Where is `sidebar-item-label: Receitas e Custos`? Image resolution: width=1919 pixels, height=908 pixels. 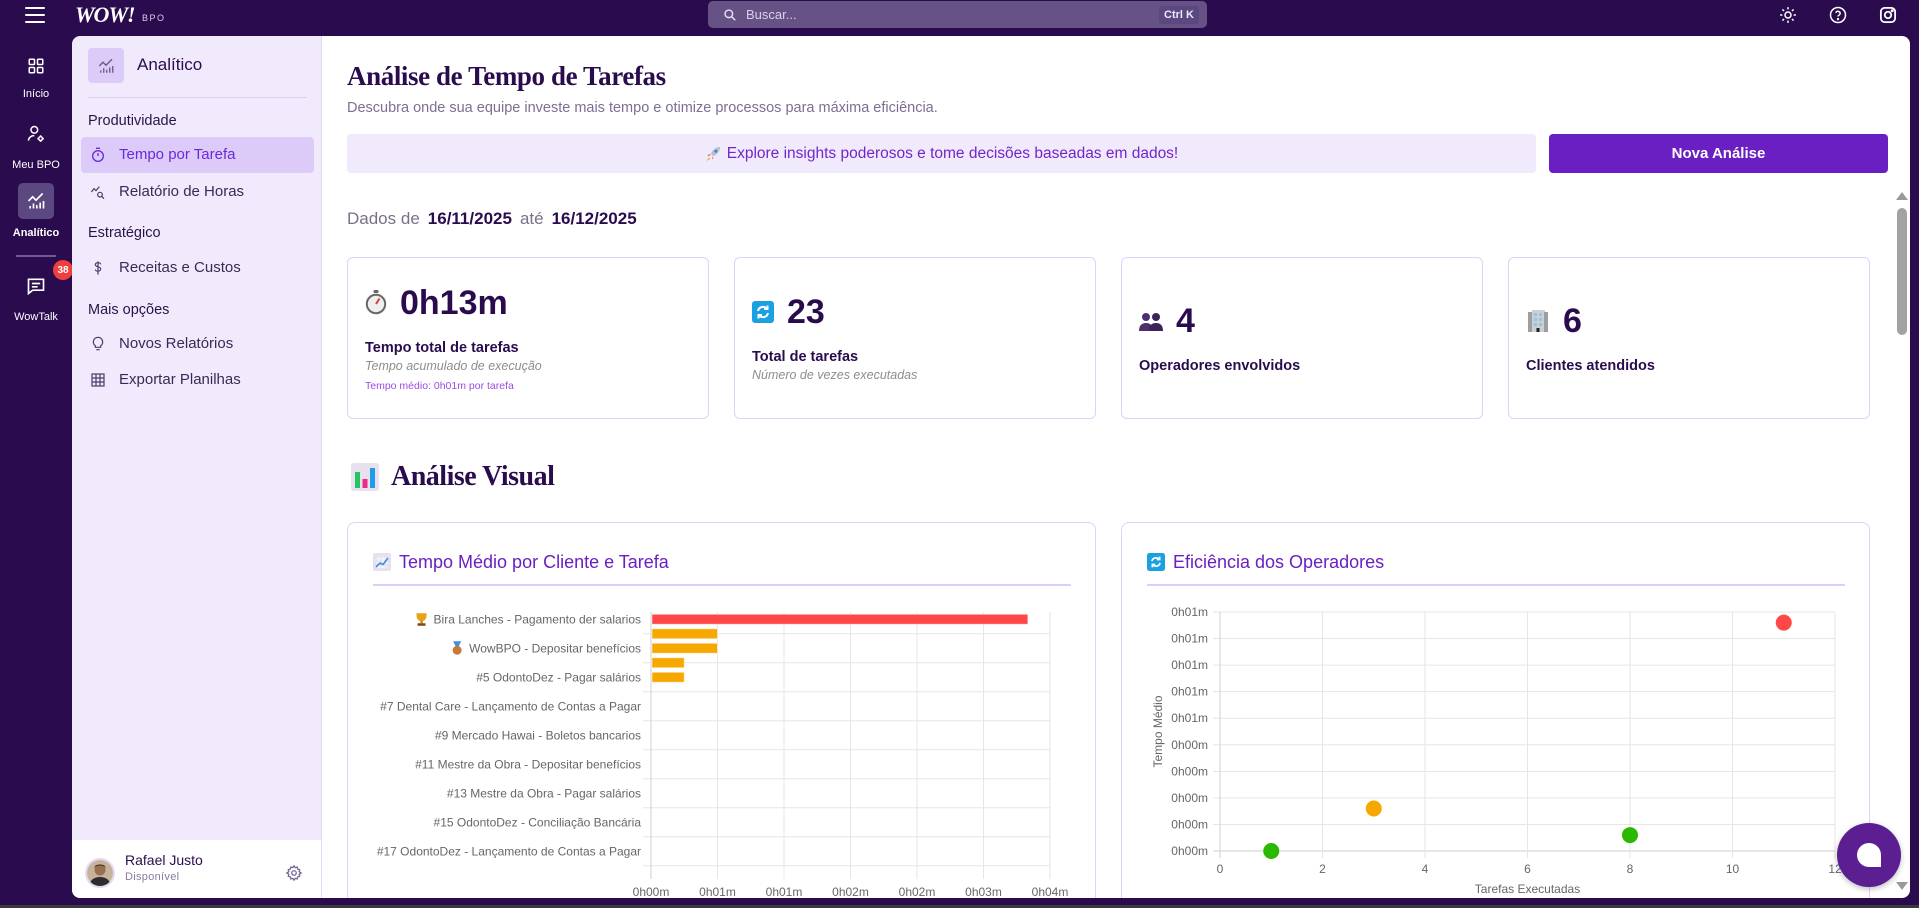
sidebar-item-label: Receitas e Custos is located at coordinates (180, 267).